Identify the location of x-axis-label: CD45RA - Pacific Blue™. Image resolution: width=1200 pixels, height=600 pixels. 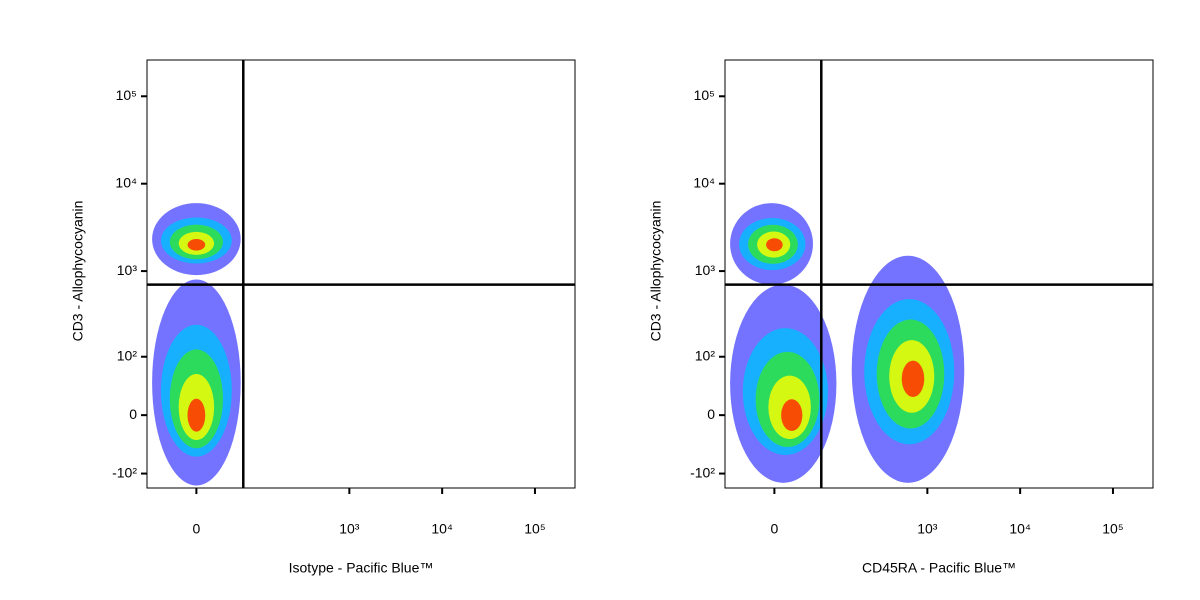
(939, 568).